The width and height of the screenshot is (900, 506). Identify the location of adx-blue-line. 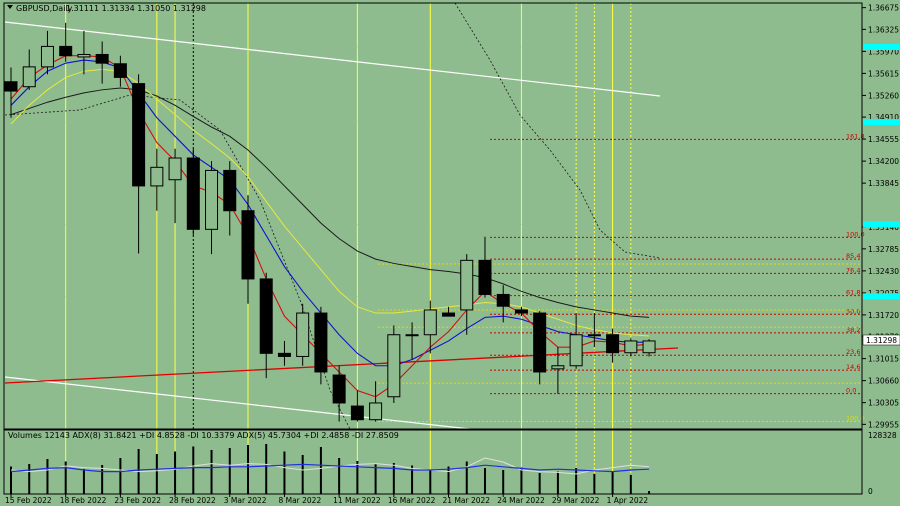
(330, 468).